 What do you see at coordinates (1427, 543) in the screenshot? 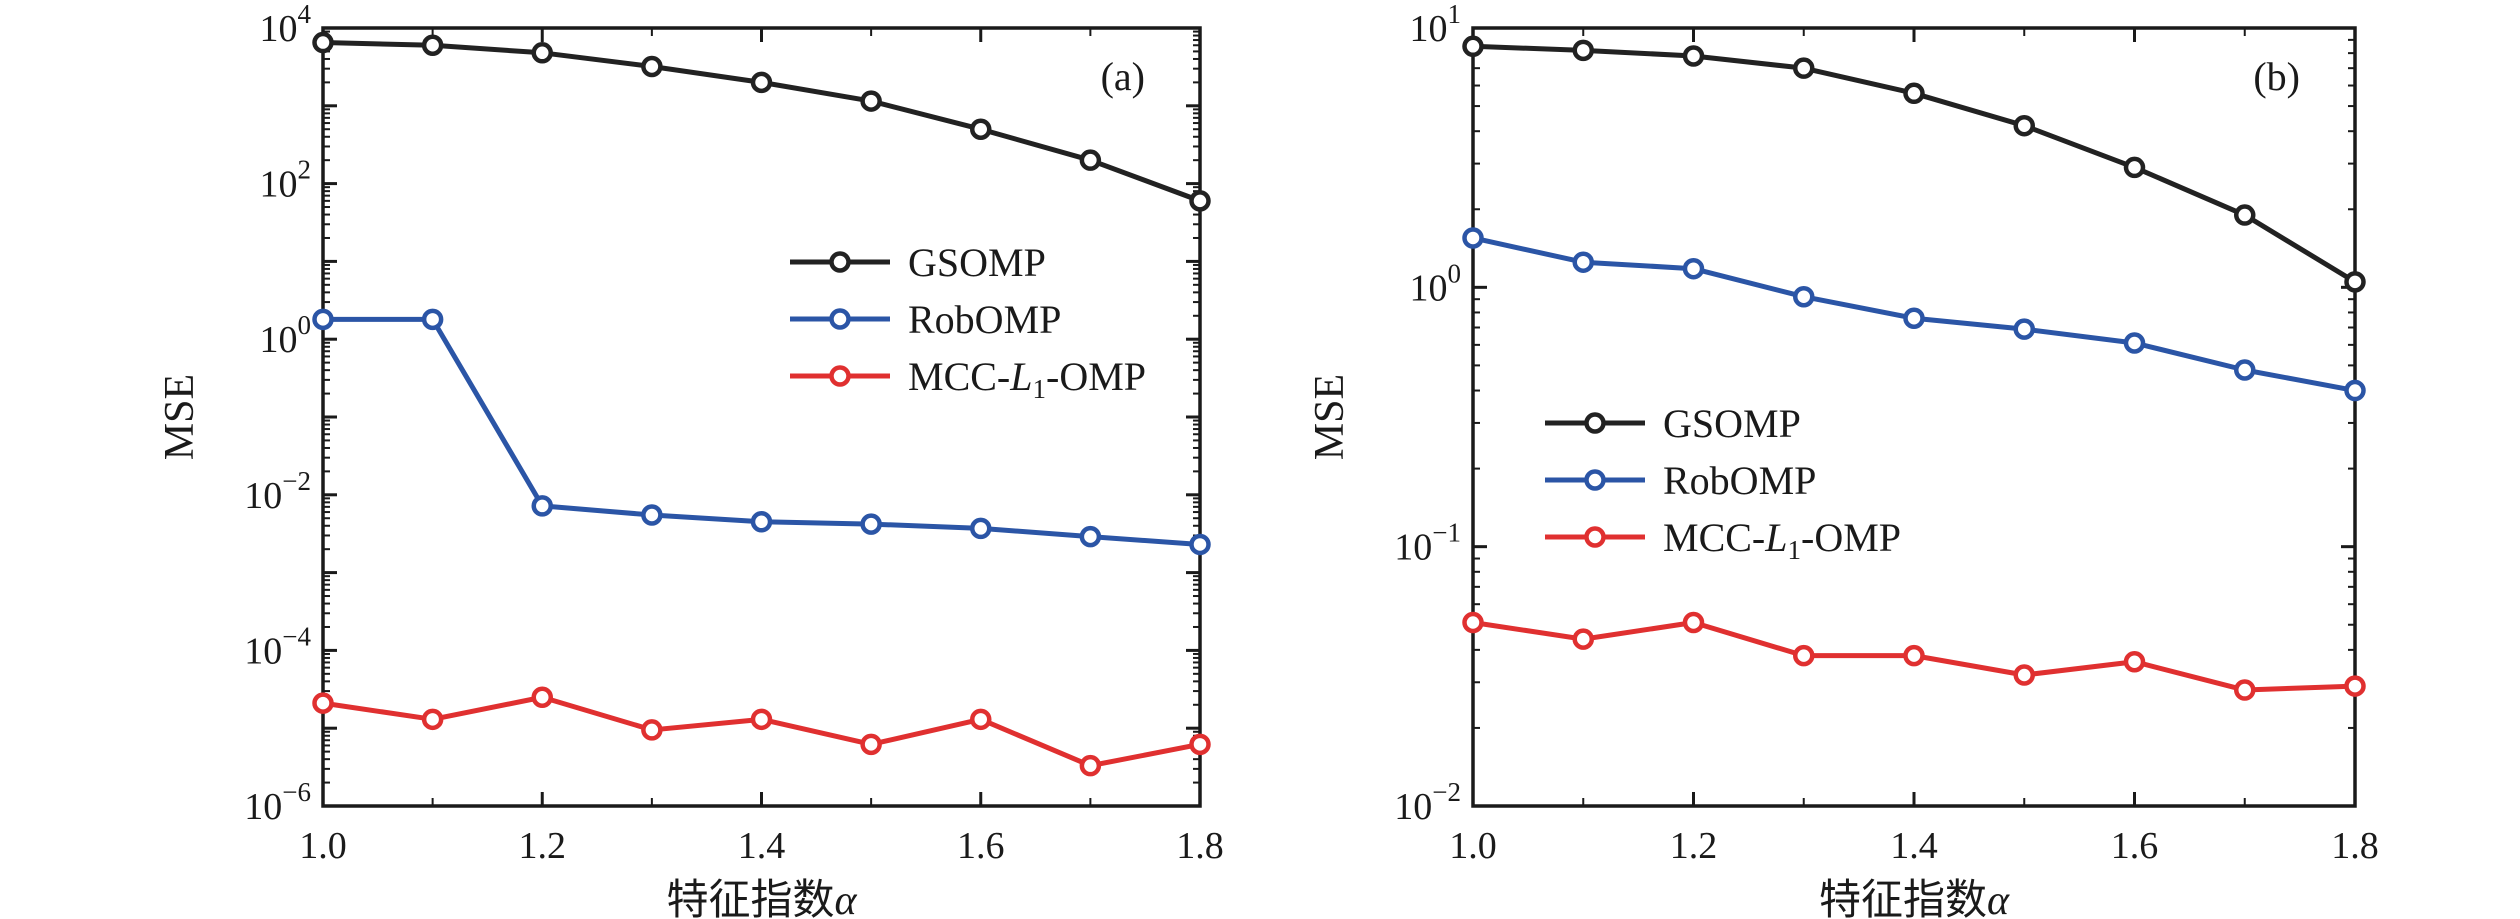
I see `y-tick-label: 10⁻¹` at bounding box center [1427, 543].